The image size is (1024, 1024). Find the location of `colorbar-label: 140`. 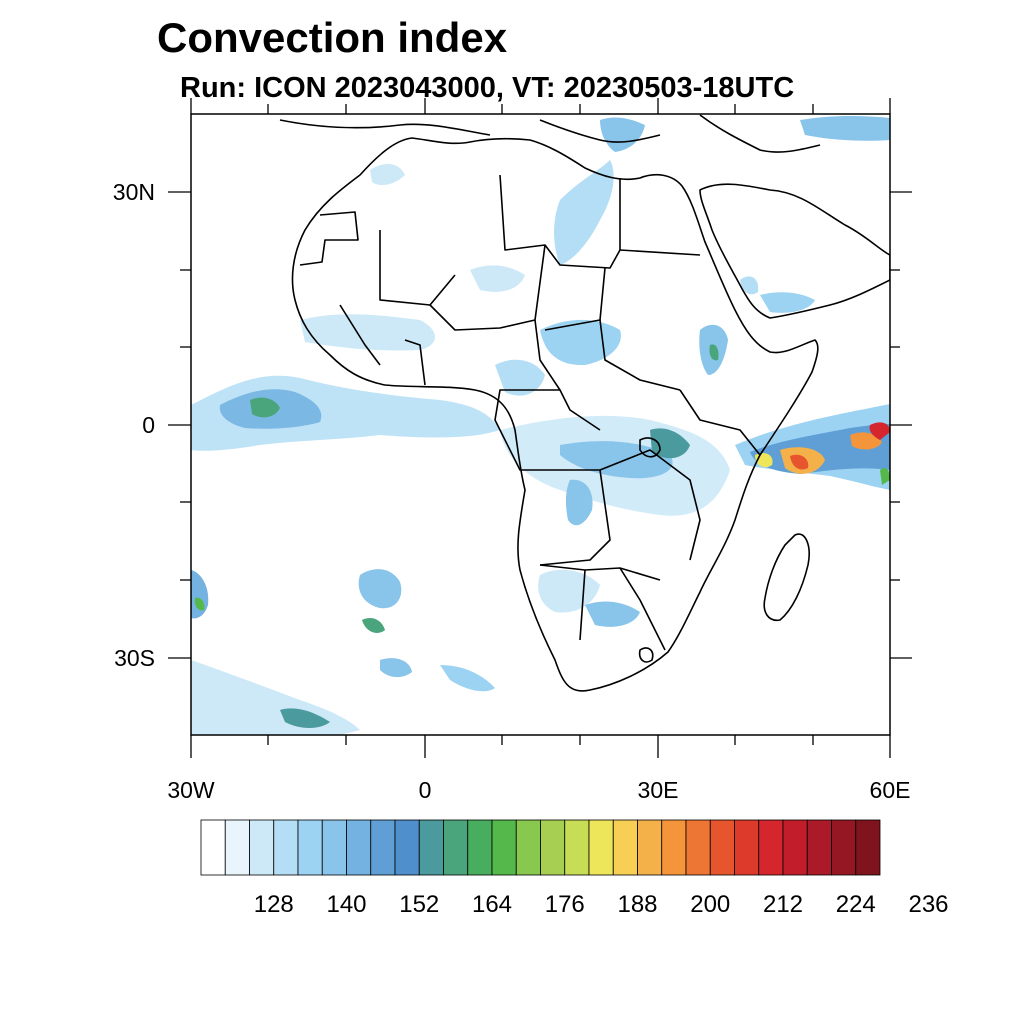

colorbar-label: 140 is located at coordinates (346, 904).